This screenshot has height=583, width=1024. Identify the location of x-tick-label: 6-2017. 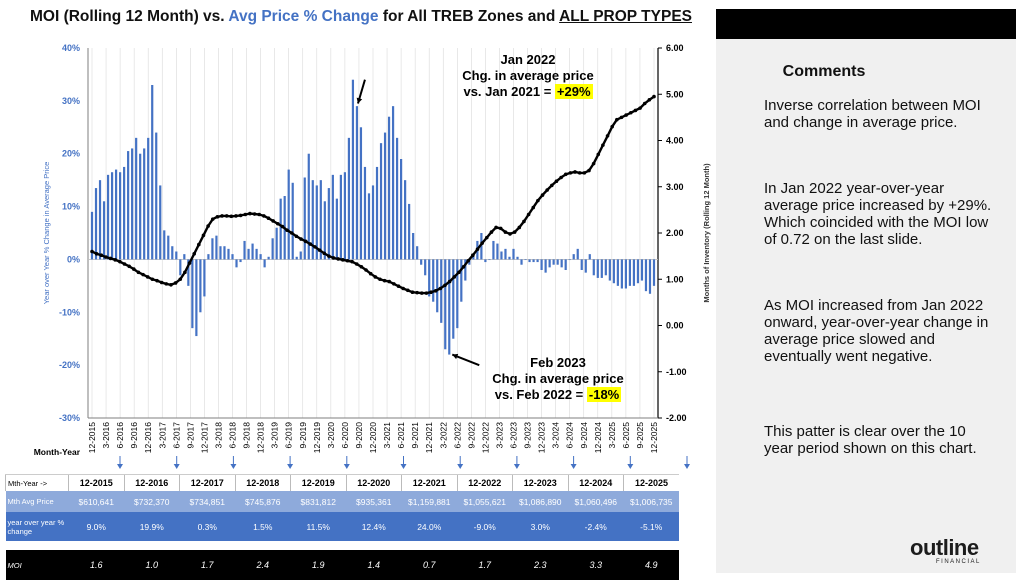
(176, 435).